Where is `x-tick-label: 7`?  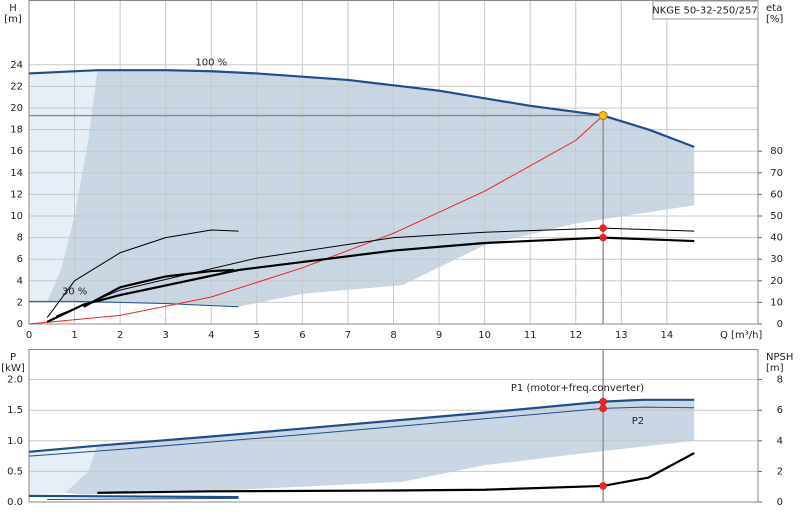
x-tick-label: 7 is located at coordinates (348, 335).